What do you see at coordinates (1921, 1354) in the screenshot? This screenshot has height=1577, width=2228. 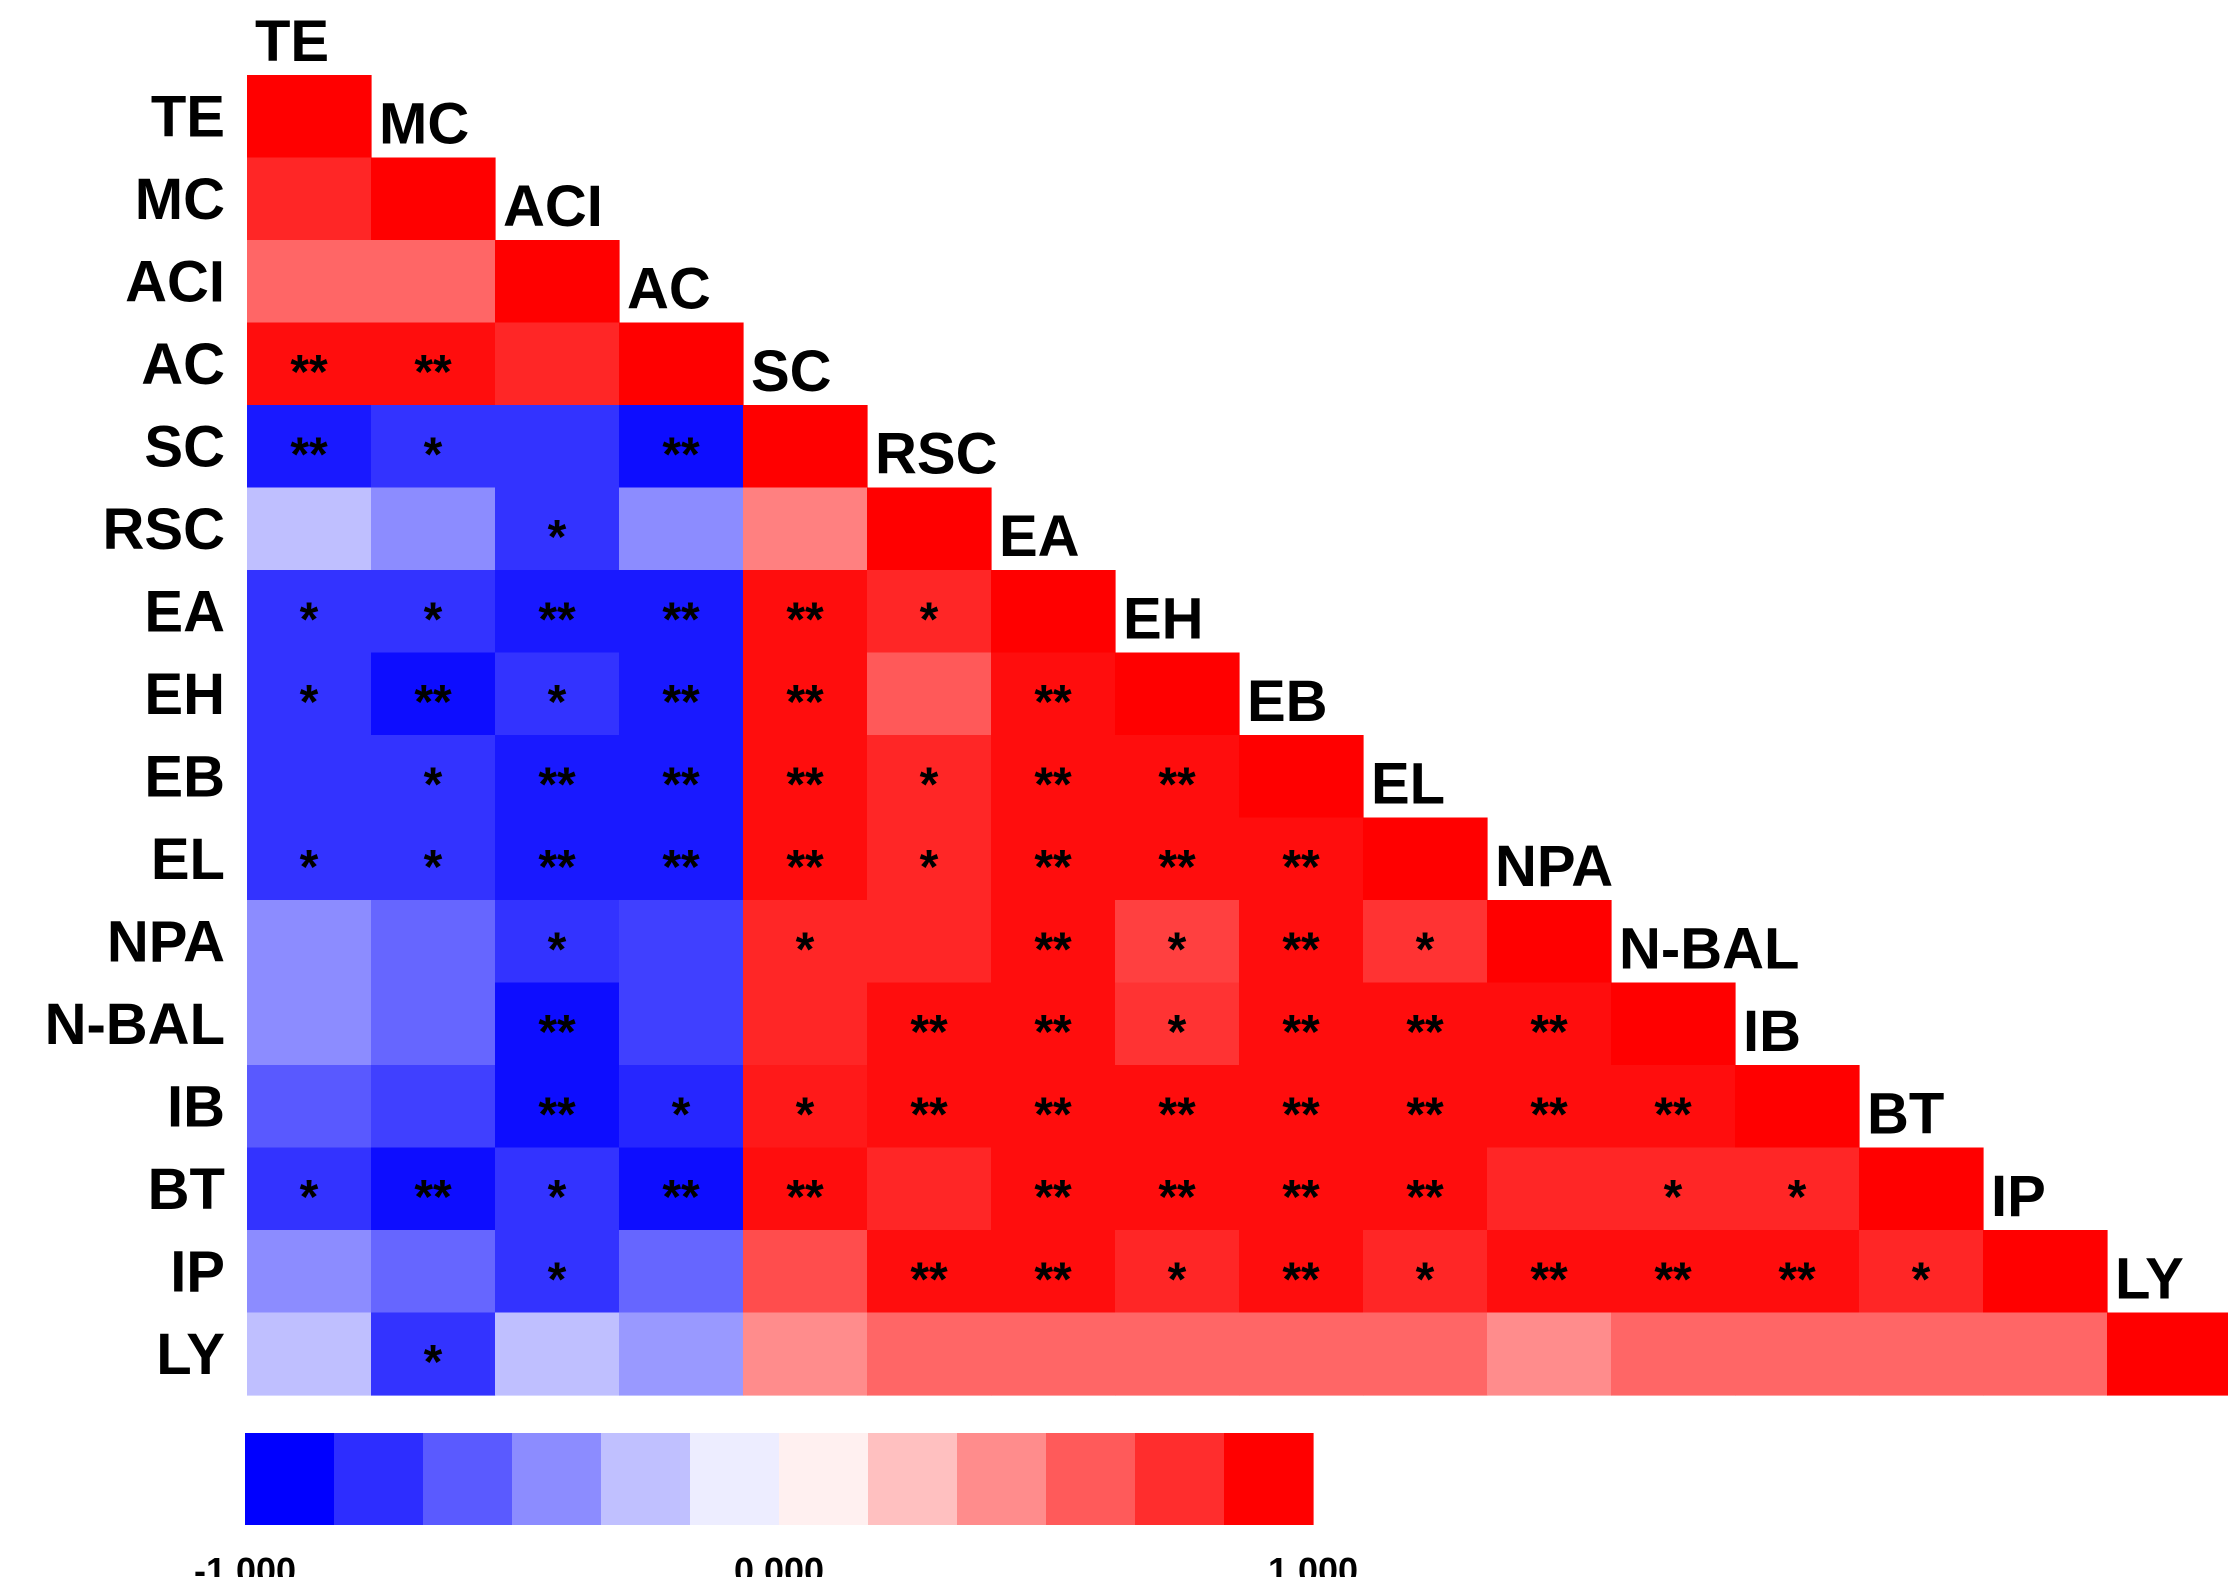 I see `heatmap-cell-ly-bt` at bounding box center [1921, 1354].